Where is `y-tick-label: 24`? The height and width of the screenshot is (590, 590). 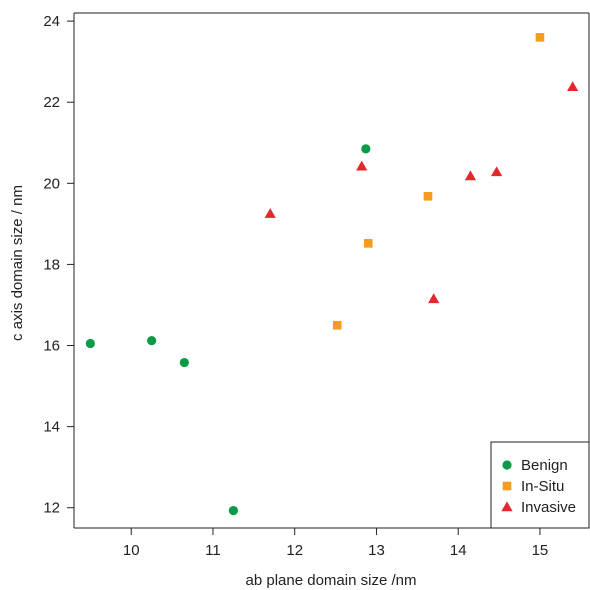 y-tick-label: 24 is located at coordinates (51, 21).